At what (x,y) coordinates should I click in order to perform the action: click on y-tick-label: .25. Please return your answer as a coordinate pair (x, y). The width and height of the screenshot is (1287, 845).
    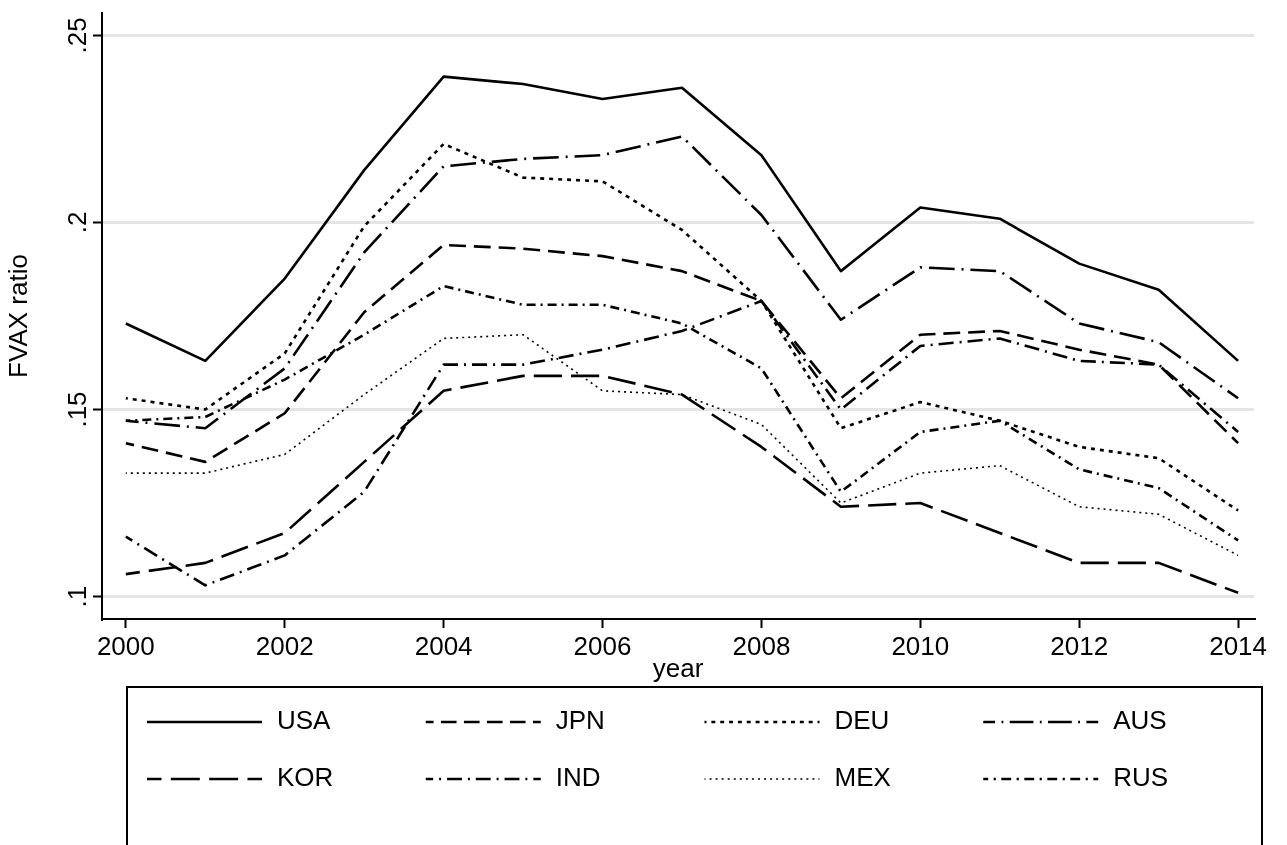
    Looking at the image, I should click on (77, 35).